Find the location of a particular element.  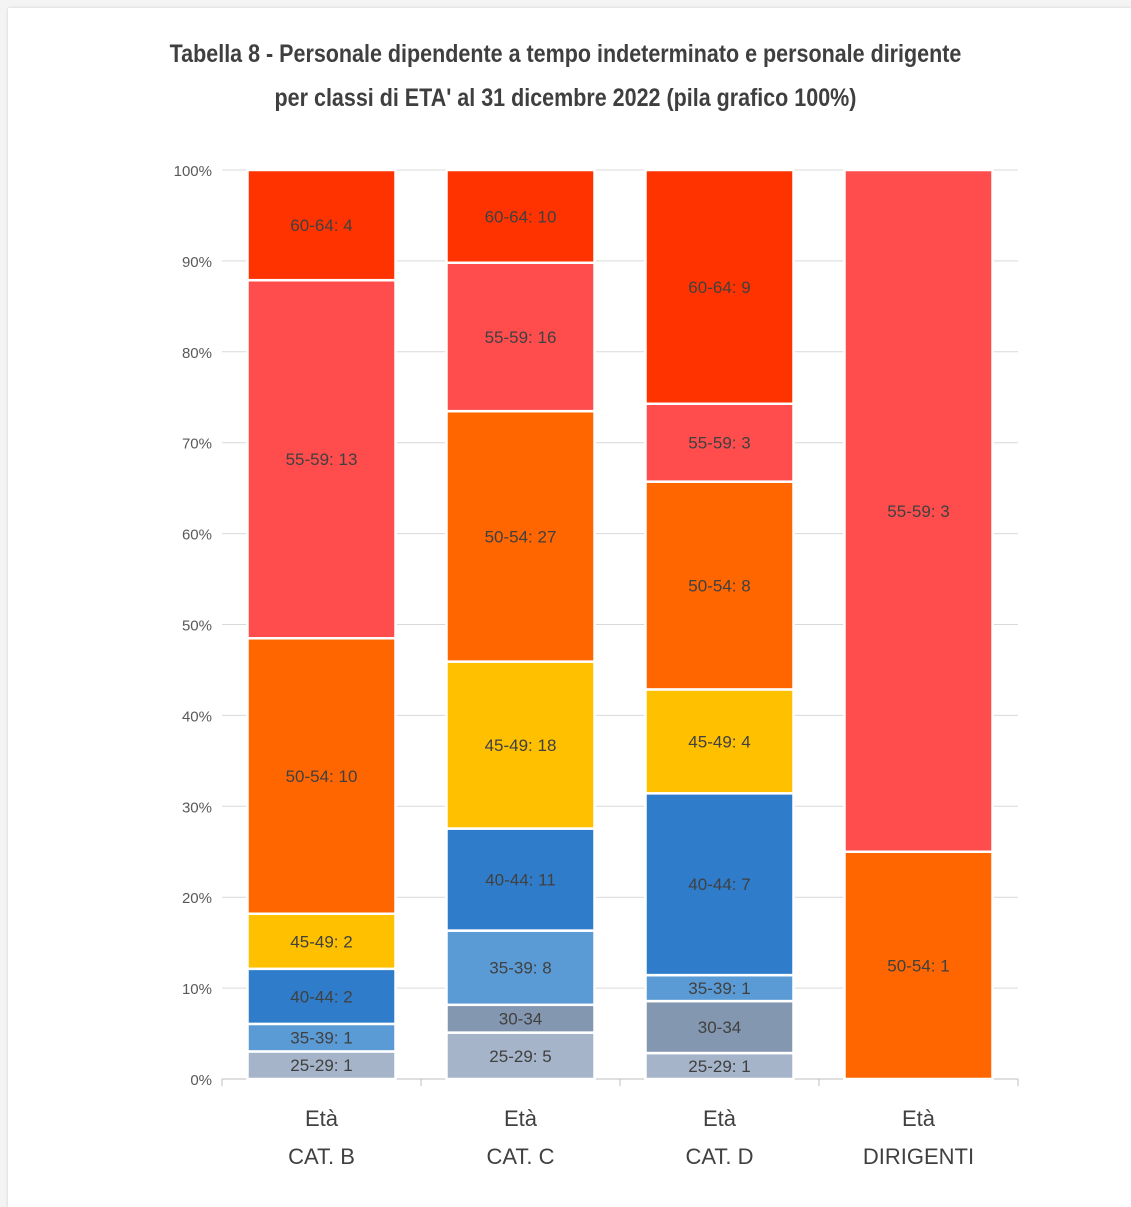

x-tick-label: CAT. B is located at coordinates (321, 1156).